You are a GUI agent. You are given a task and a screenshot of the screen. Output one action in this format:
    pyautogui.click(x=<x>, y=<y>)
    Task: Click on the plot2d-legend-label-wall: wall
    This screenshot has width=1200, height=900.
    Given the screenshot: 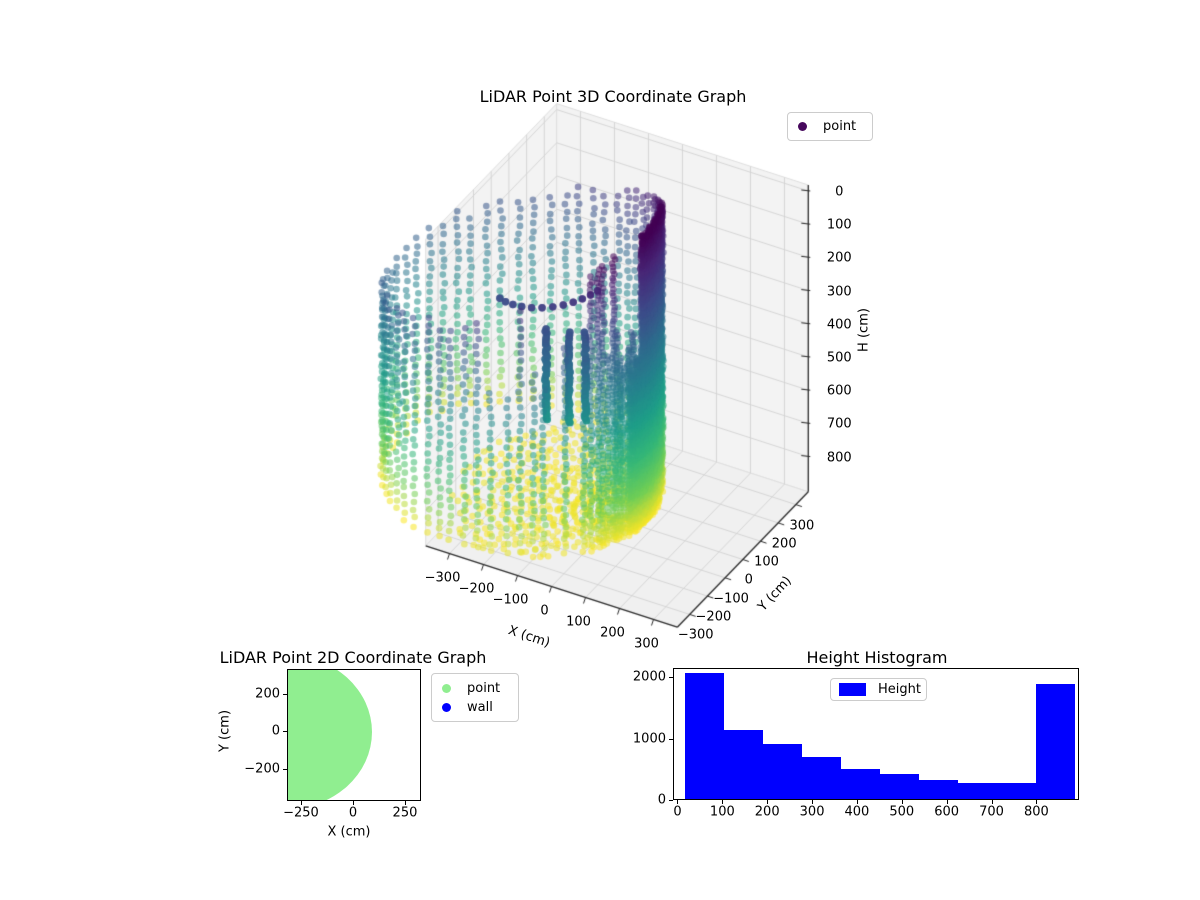 What is the action you would take?
    pyautogui.click(x=480, y=707)
    